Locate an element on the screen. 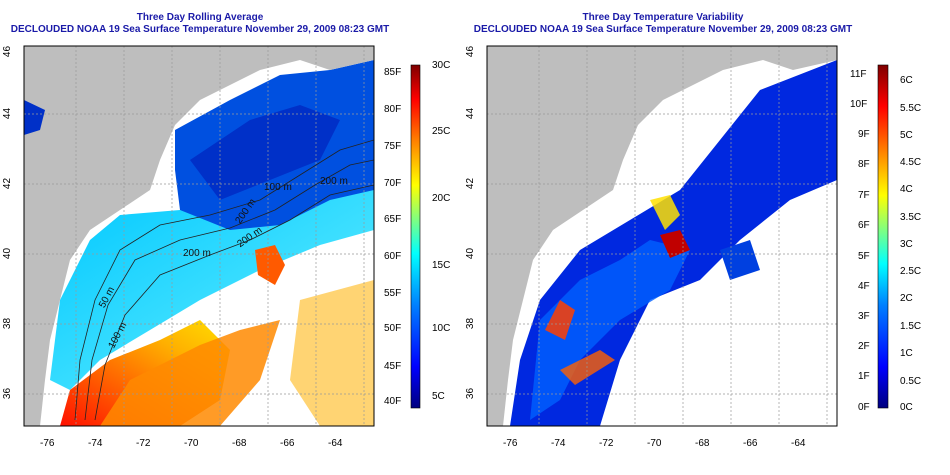 The height and width of the screenshot is (475, 950). colorbar-c-label: 3.5C is located at coordinates (911, 217).